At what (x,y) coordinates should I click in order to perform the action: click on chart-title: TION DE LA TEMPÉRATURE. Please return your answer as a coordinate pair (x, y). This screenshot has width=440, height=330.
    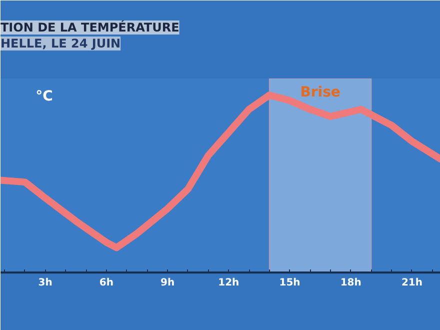
    Looking at the image, I should click on (90, 27).